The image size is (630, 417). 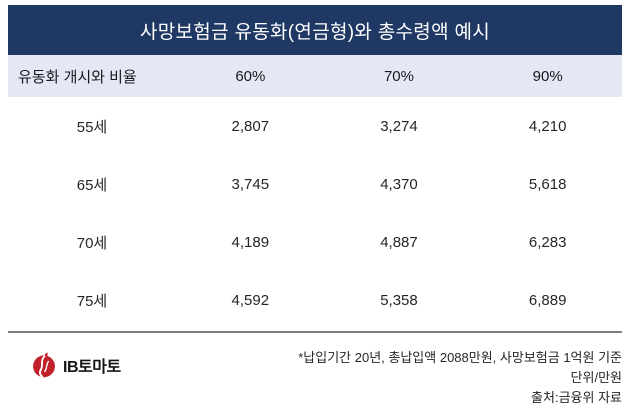 What do you see at coordinates (250, 126) in the screenshot?
I see `cell-55-60: 2,807` at bounding box center [250, 126].